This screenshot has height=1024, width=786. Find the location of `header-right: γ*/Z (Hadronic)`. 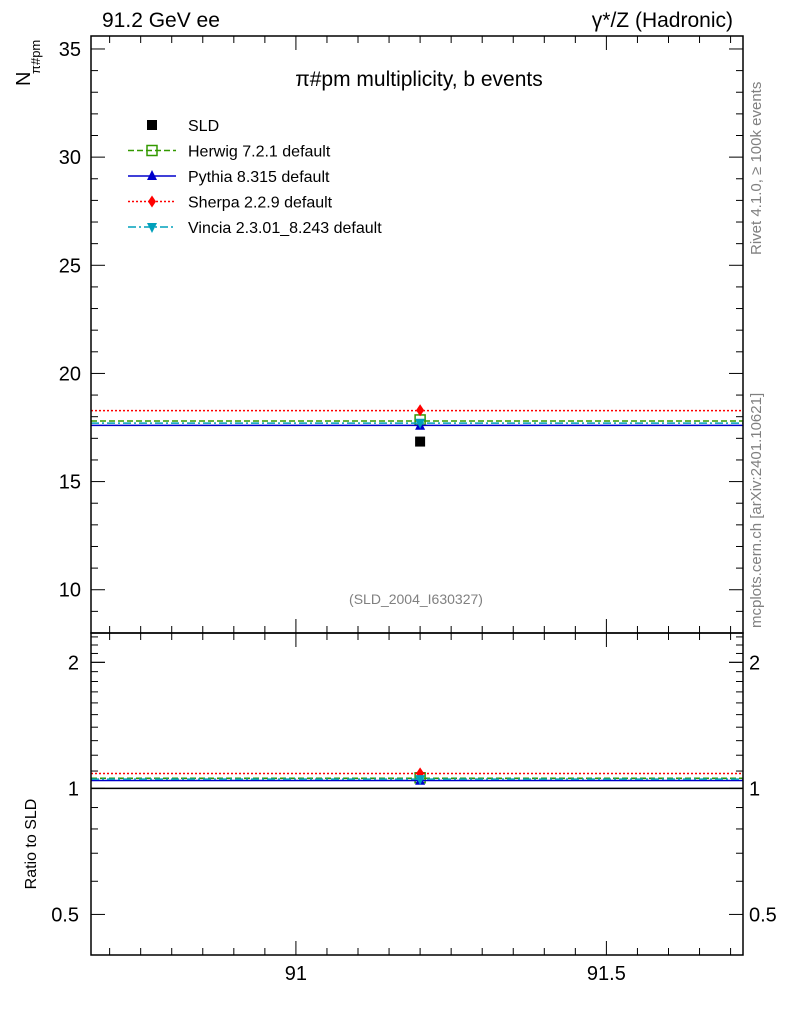

header-right: γ*/Z (Hadronic) is located at coordinates (662, 20).